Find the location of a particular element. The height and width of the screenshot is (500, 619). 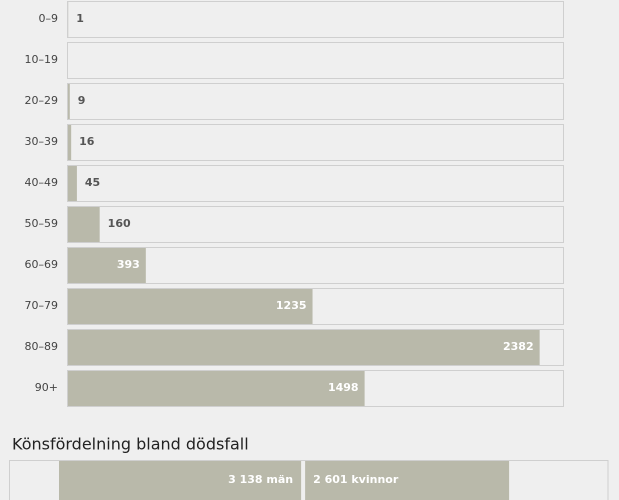

y-tick-label: 40–49 is located at coordinates (42, 182).